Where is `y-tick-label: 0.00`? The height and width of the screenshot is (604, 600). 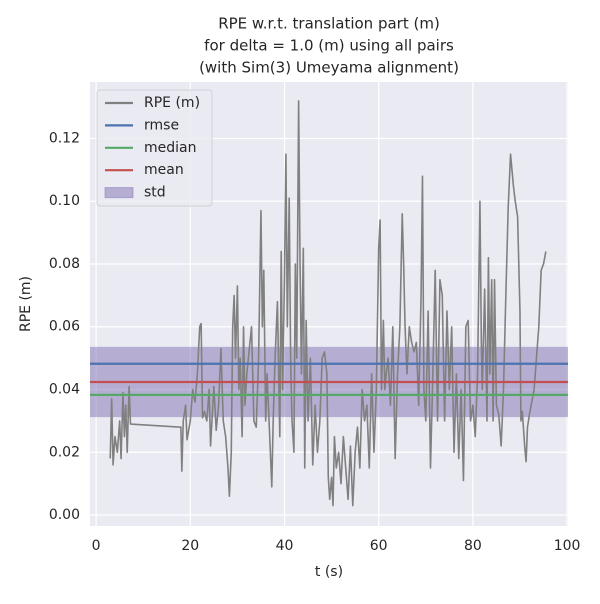 y-tick-label: 0.00 is located at coordinates (64, 515).